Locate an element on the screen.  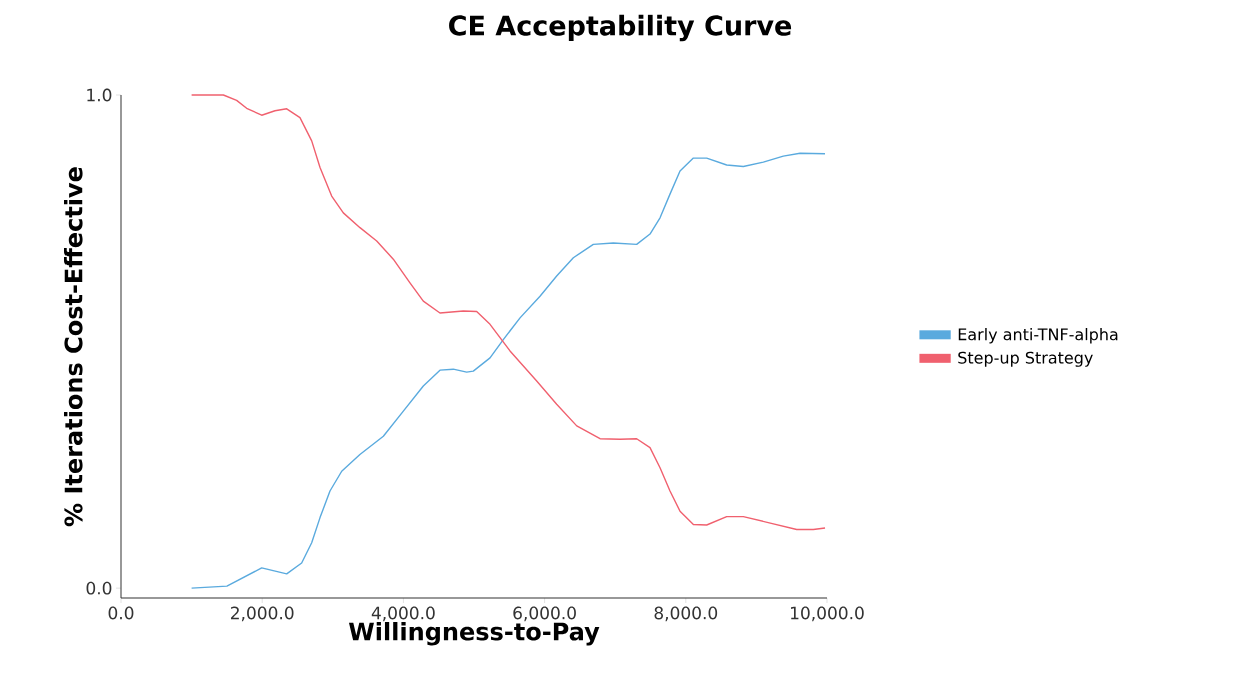
x-tick-label: 6,000.0 is located at coordinates (544, 614).